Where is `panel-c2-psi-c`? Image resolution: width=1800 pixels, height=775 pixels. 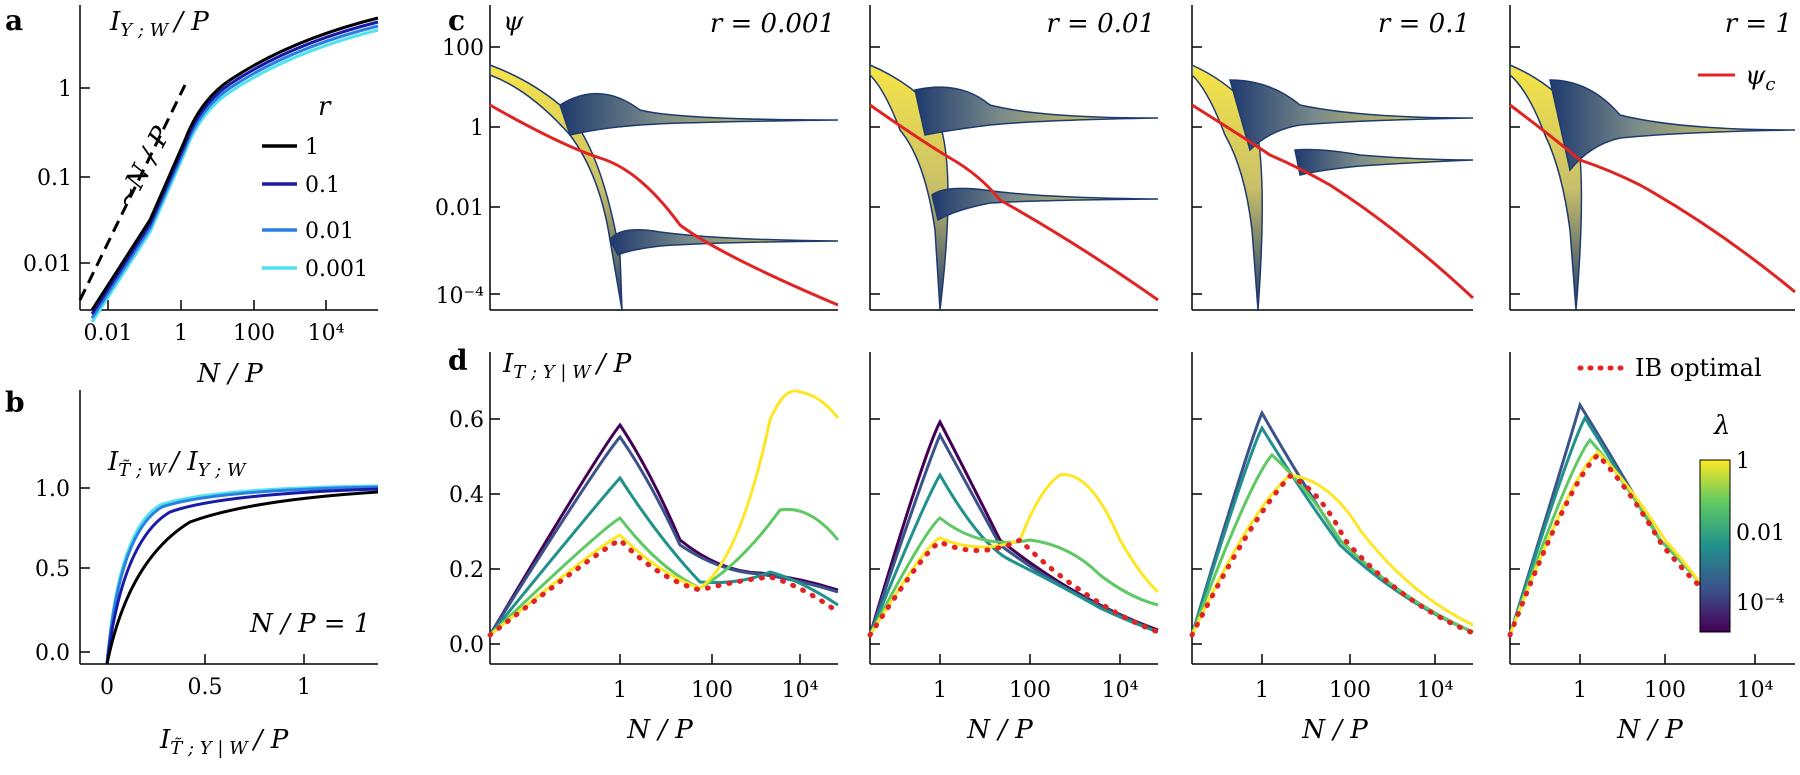
panel-c2-psi-c is located at coordinates (1014, 202).